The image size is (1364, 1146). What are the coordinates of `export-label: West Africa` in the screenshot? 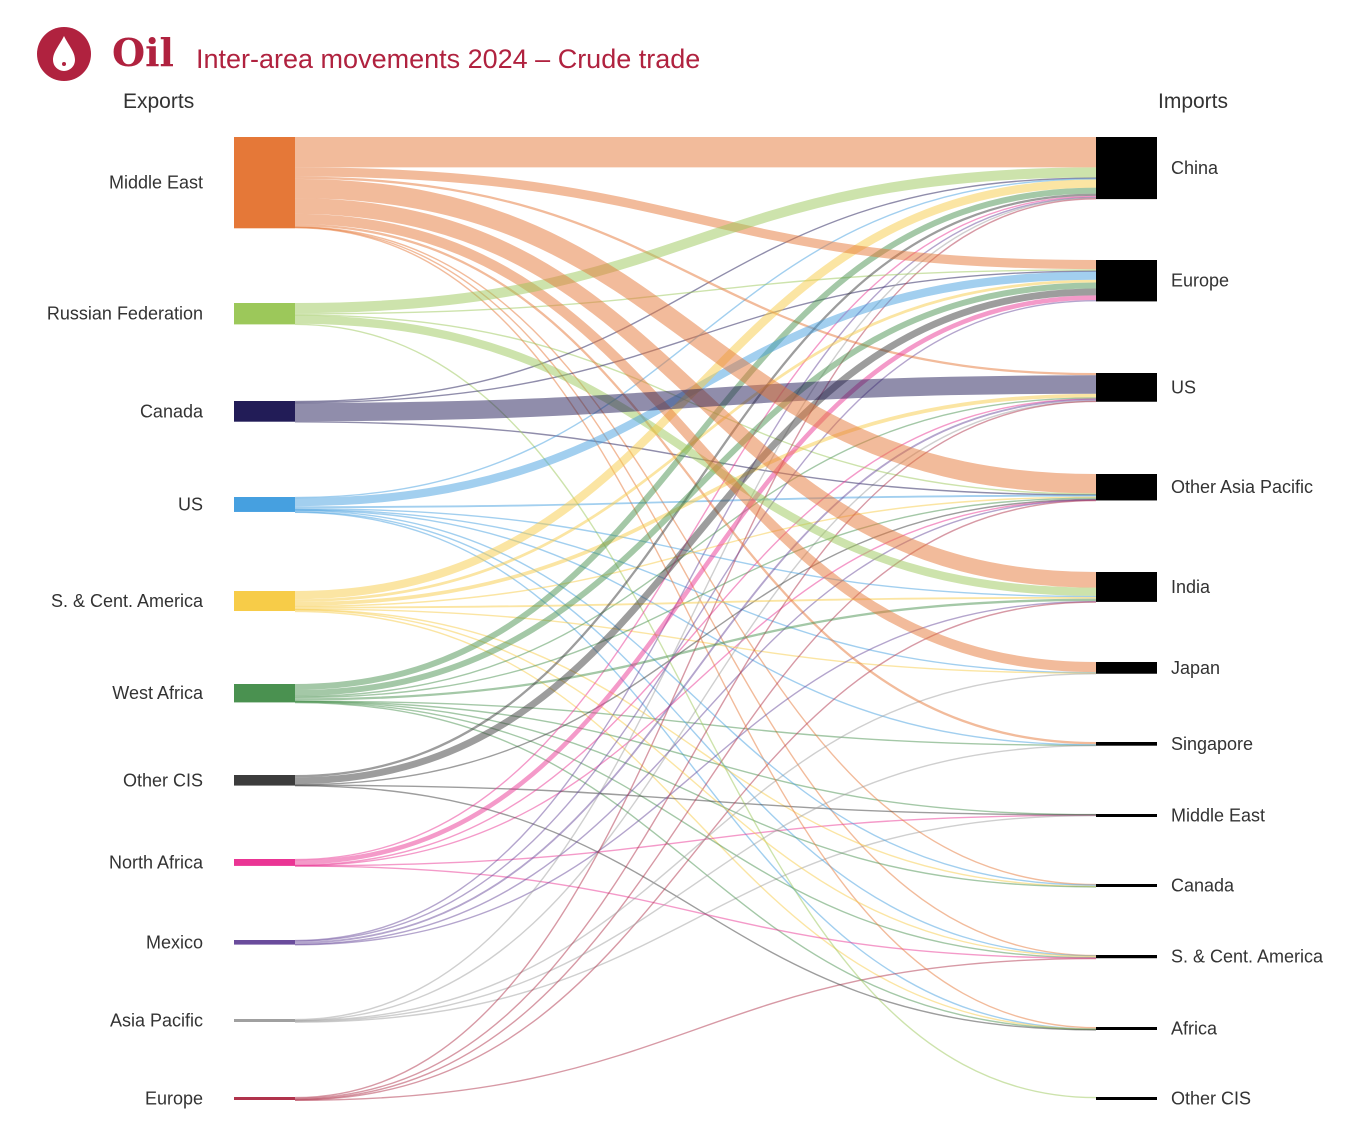 It's located at (158, 693).